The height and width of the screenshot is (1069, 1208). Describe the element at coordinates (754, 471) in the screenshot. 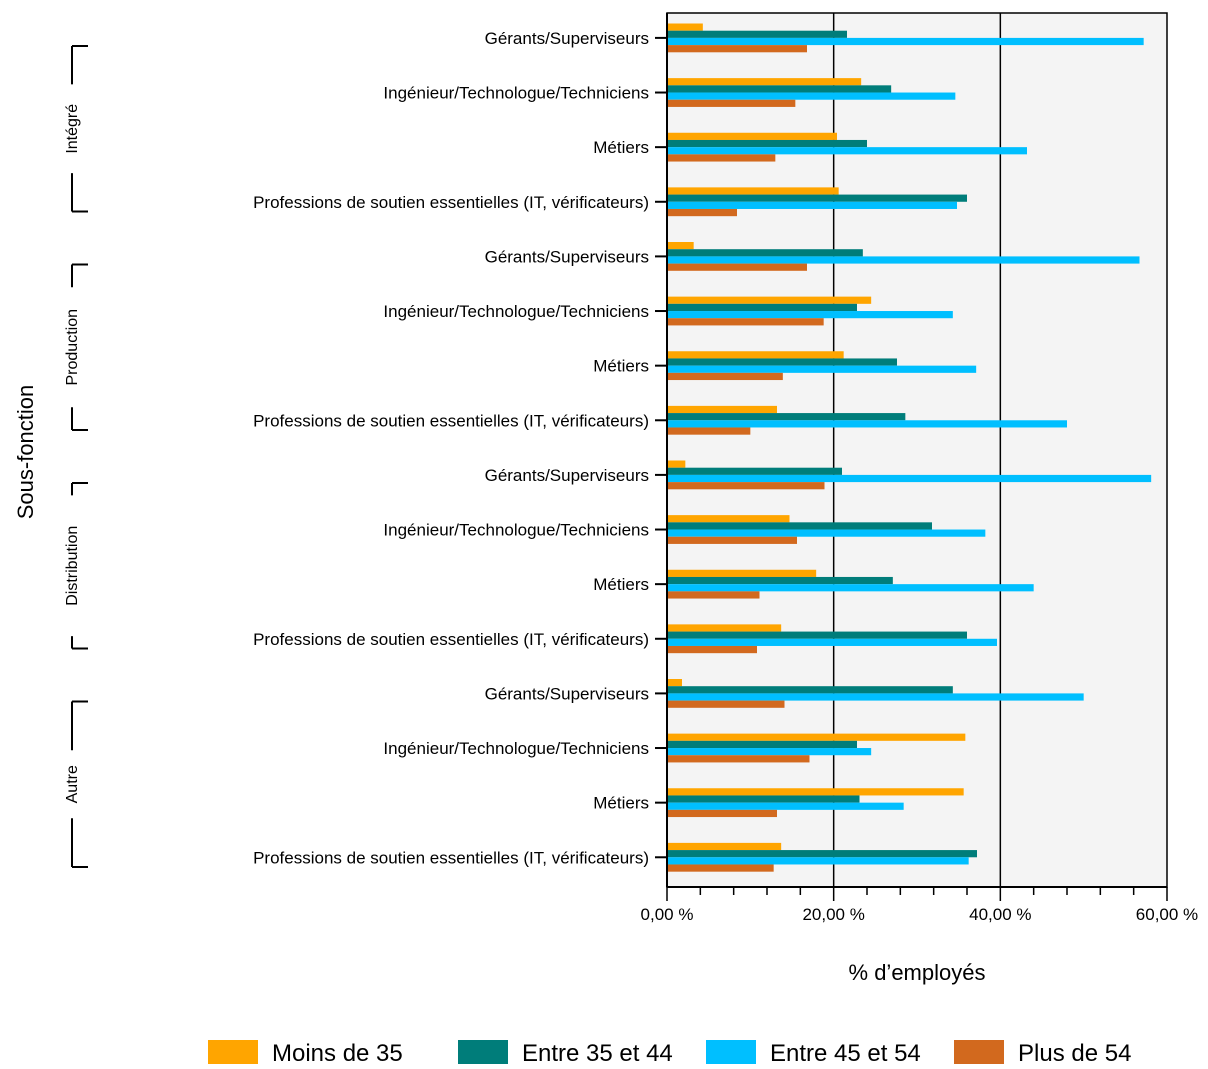

I see `bar-row8-series1` at that location.